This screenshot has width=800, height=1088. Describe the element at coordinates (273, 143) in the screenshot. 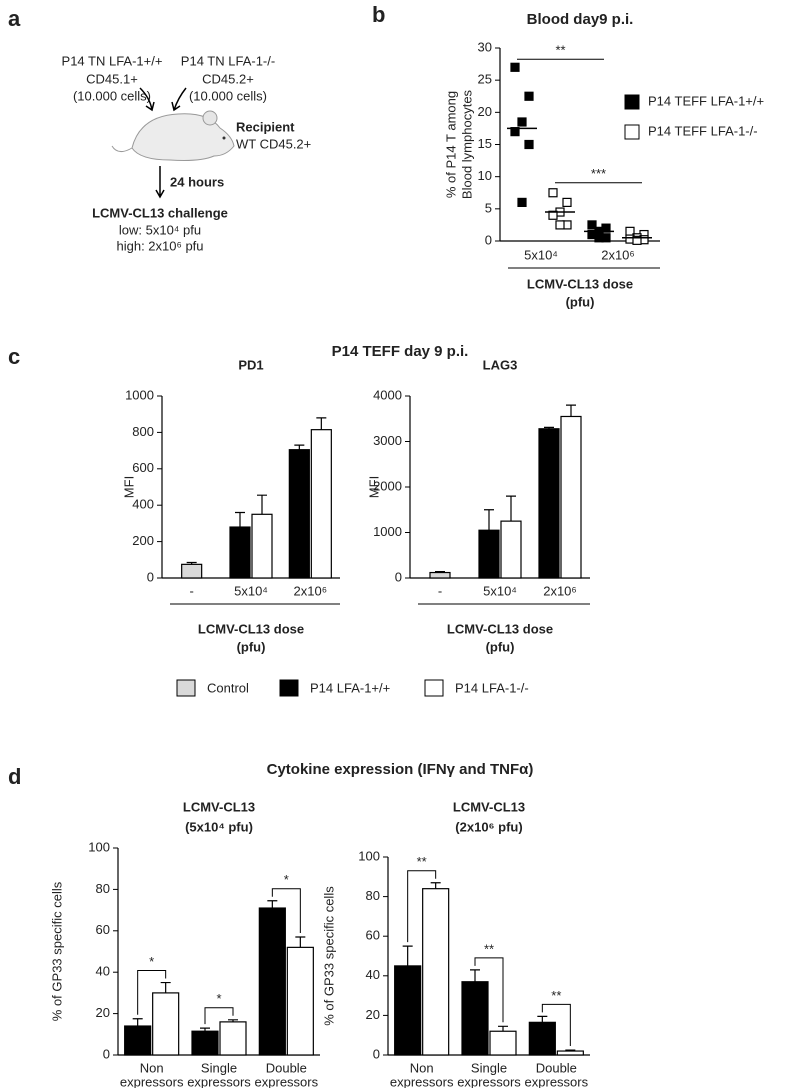

I see `recipient-text: WT CD45.2+` at that location.